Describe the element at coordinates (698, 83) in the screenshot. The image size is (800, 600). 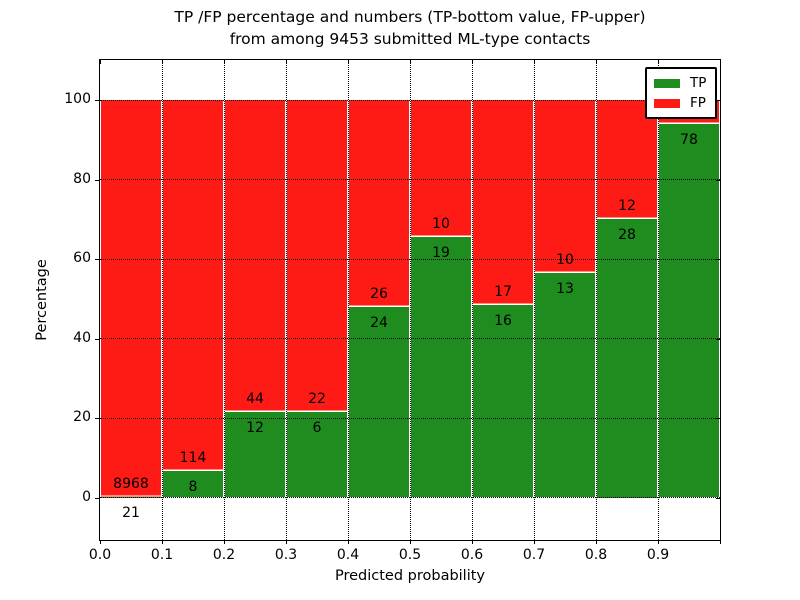
I see `legend-label: TP` at that location.